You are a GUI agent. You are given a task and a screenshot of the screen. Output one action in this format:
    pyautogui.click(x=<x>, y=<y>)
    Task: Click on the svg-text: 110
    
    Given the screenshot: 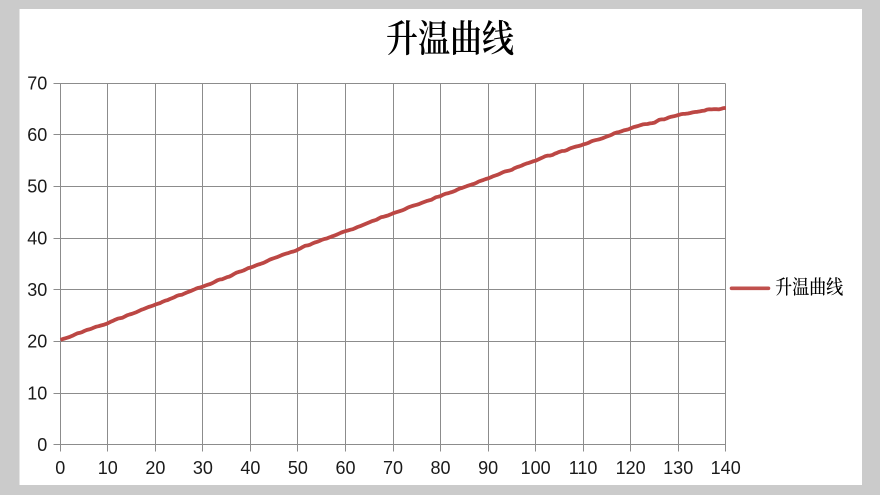 What is the action you would take?
    pyautogui.click(x=583, y=468)
    